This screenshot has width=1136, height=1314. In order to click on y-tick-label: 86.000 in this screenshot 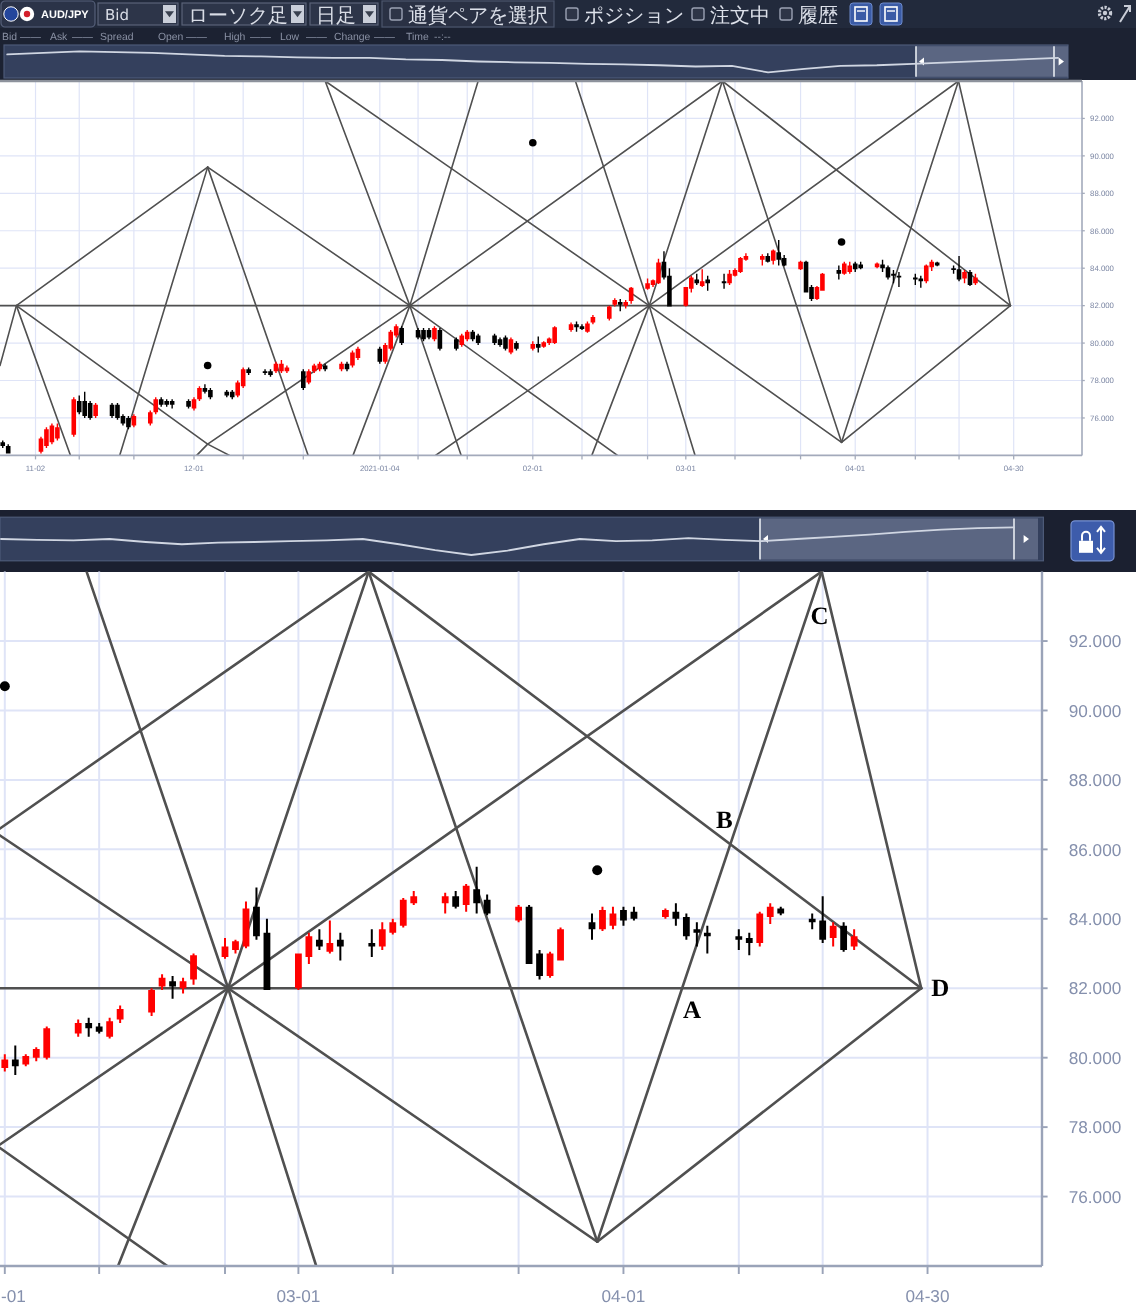, I will do `click(1095, 849)`.